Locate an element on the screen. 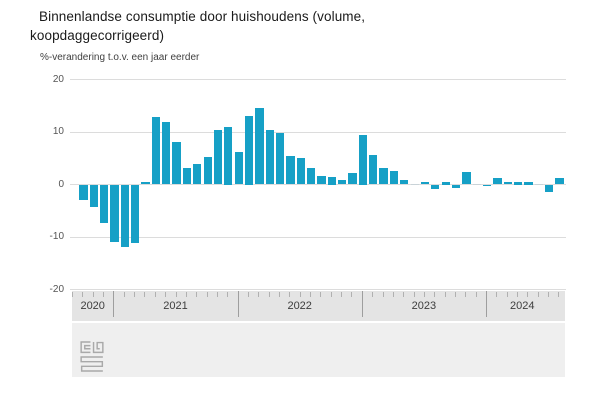 The width and height of the screenshot is (600, 400). bar-mrt-2022 is located at coordinates (269, 157).